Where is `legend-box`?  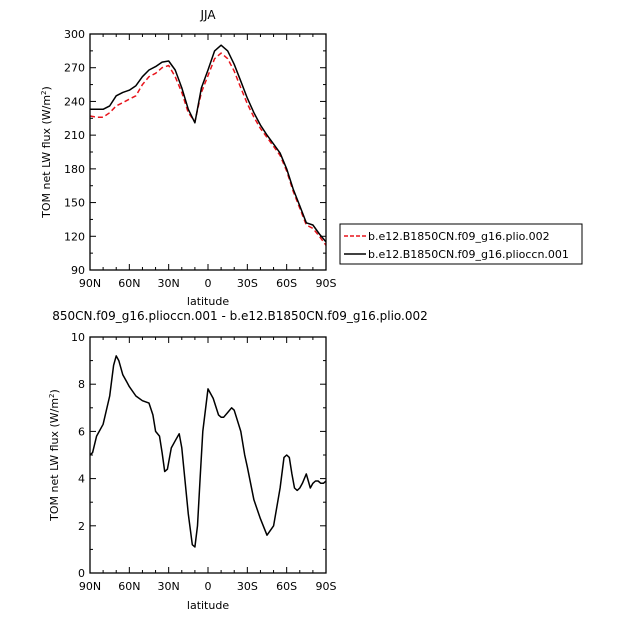 legend-box is located at coordinates (461, 244).